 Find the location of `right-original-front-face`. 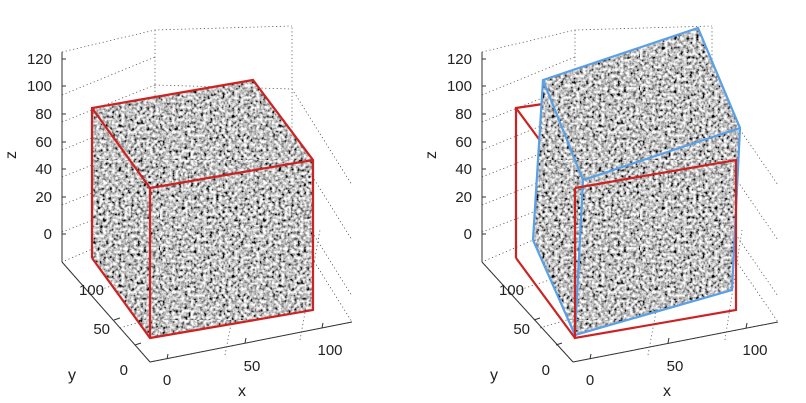

right-original-front-face is located at coordinates (655, 249).